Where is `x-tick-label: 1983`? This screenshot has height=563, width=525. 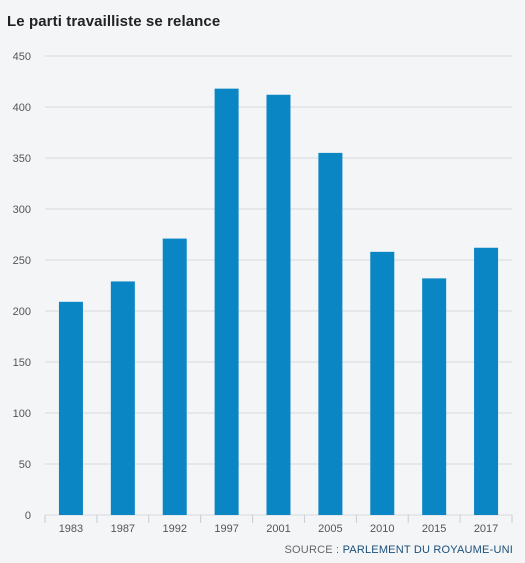 x-tick-label: 1983 is located at coordinates (71, 529).